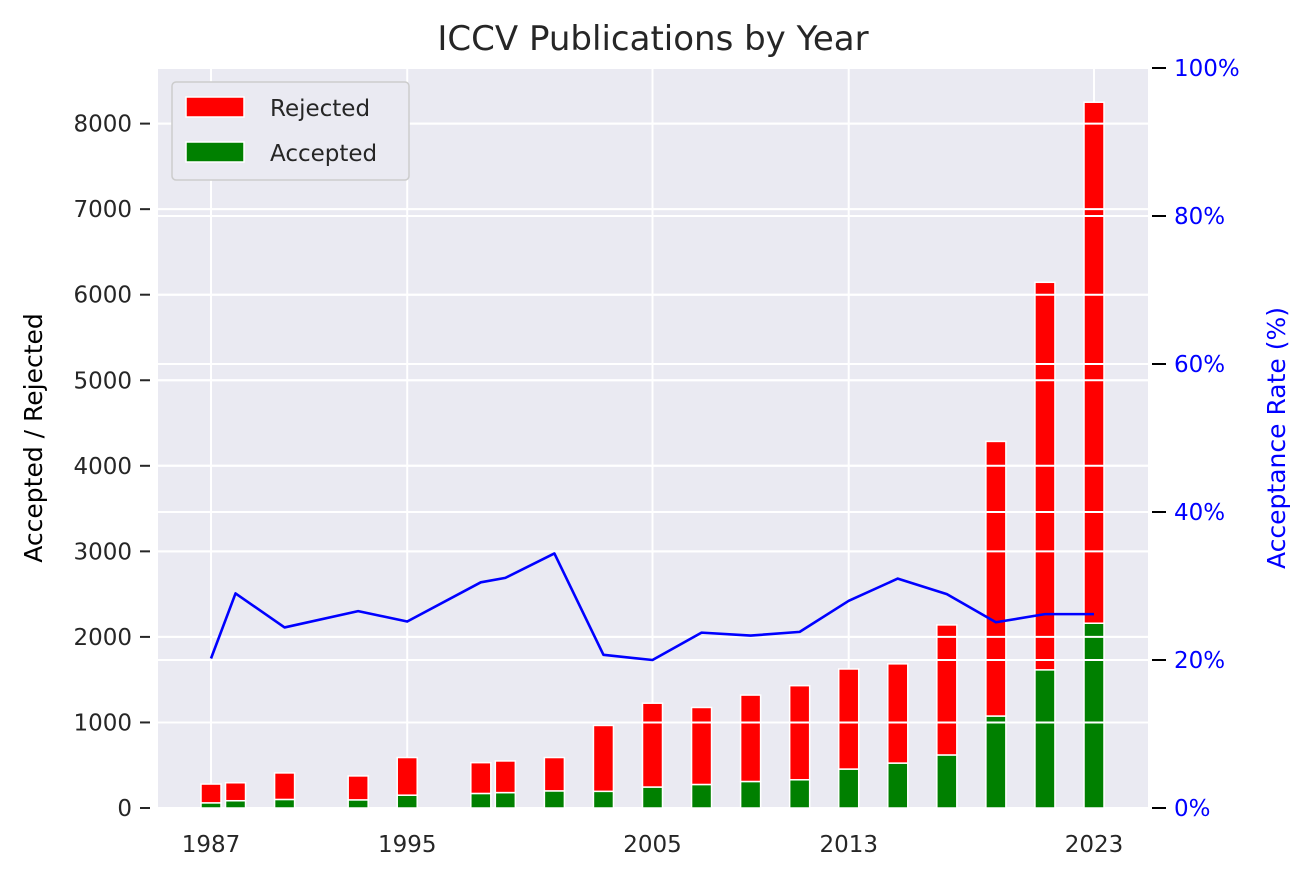 The height and width of the screenshot is (882, 1315). I want to click on bar-accepted-2013, so click(848, 788).